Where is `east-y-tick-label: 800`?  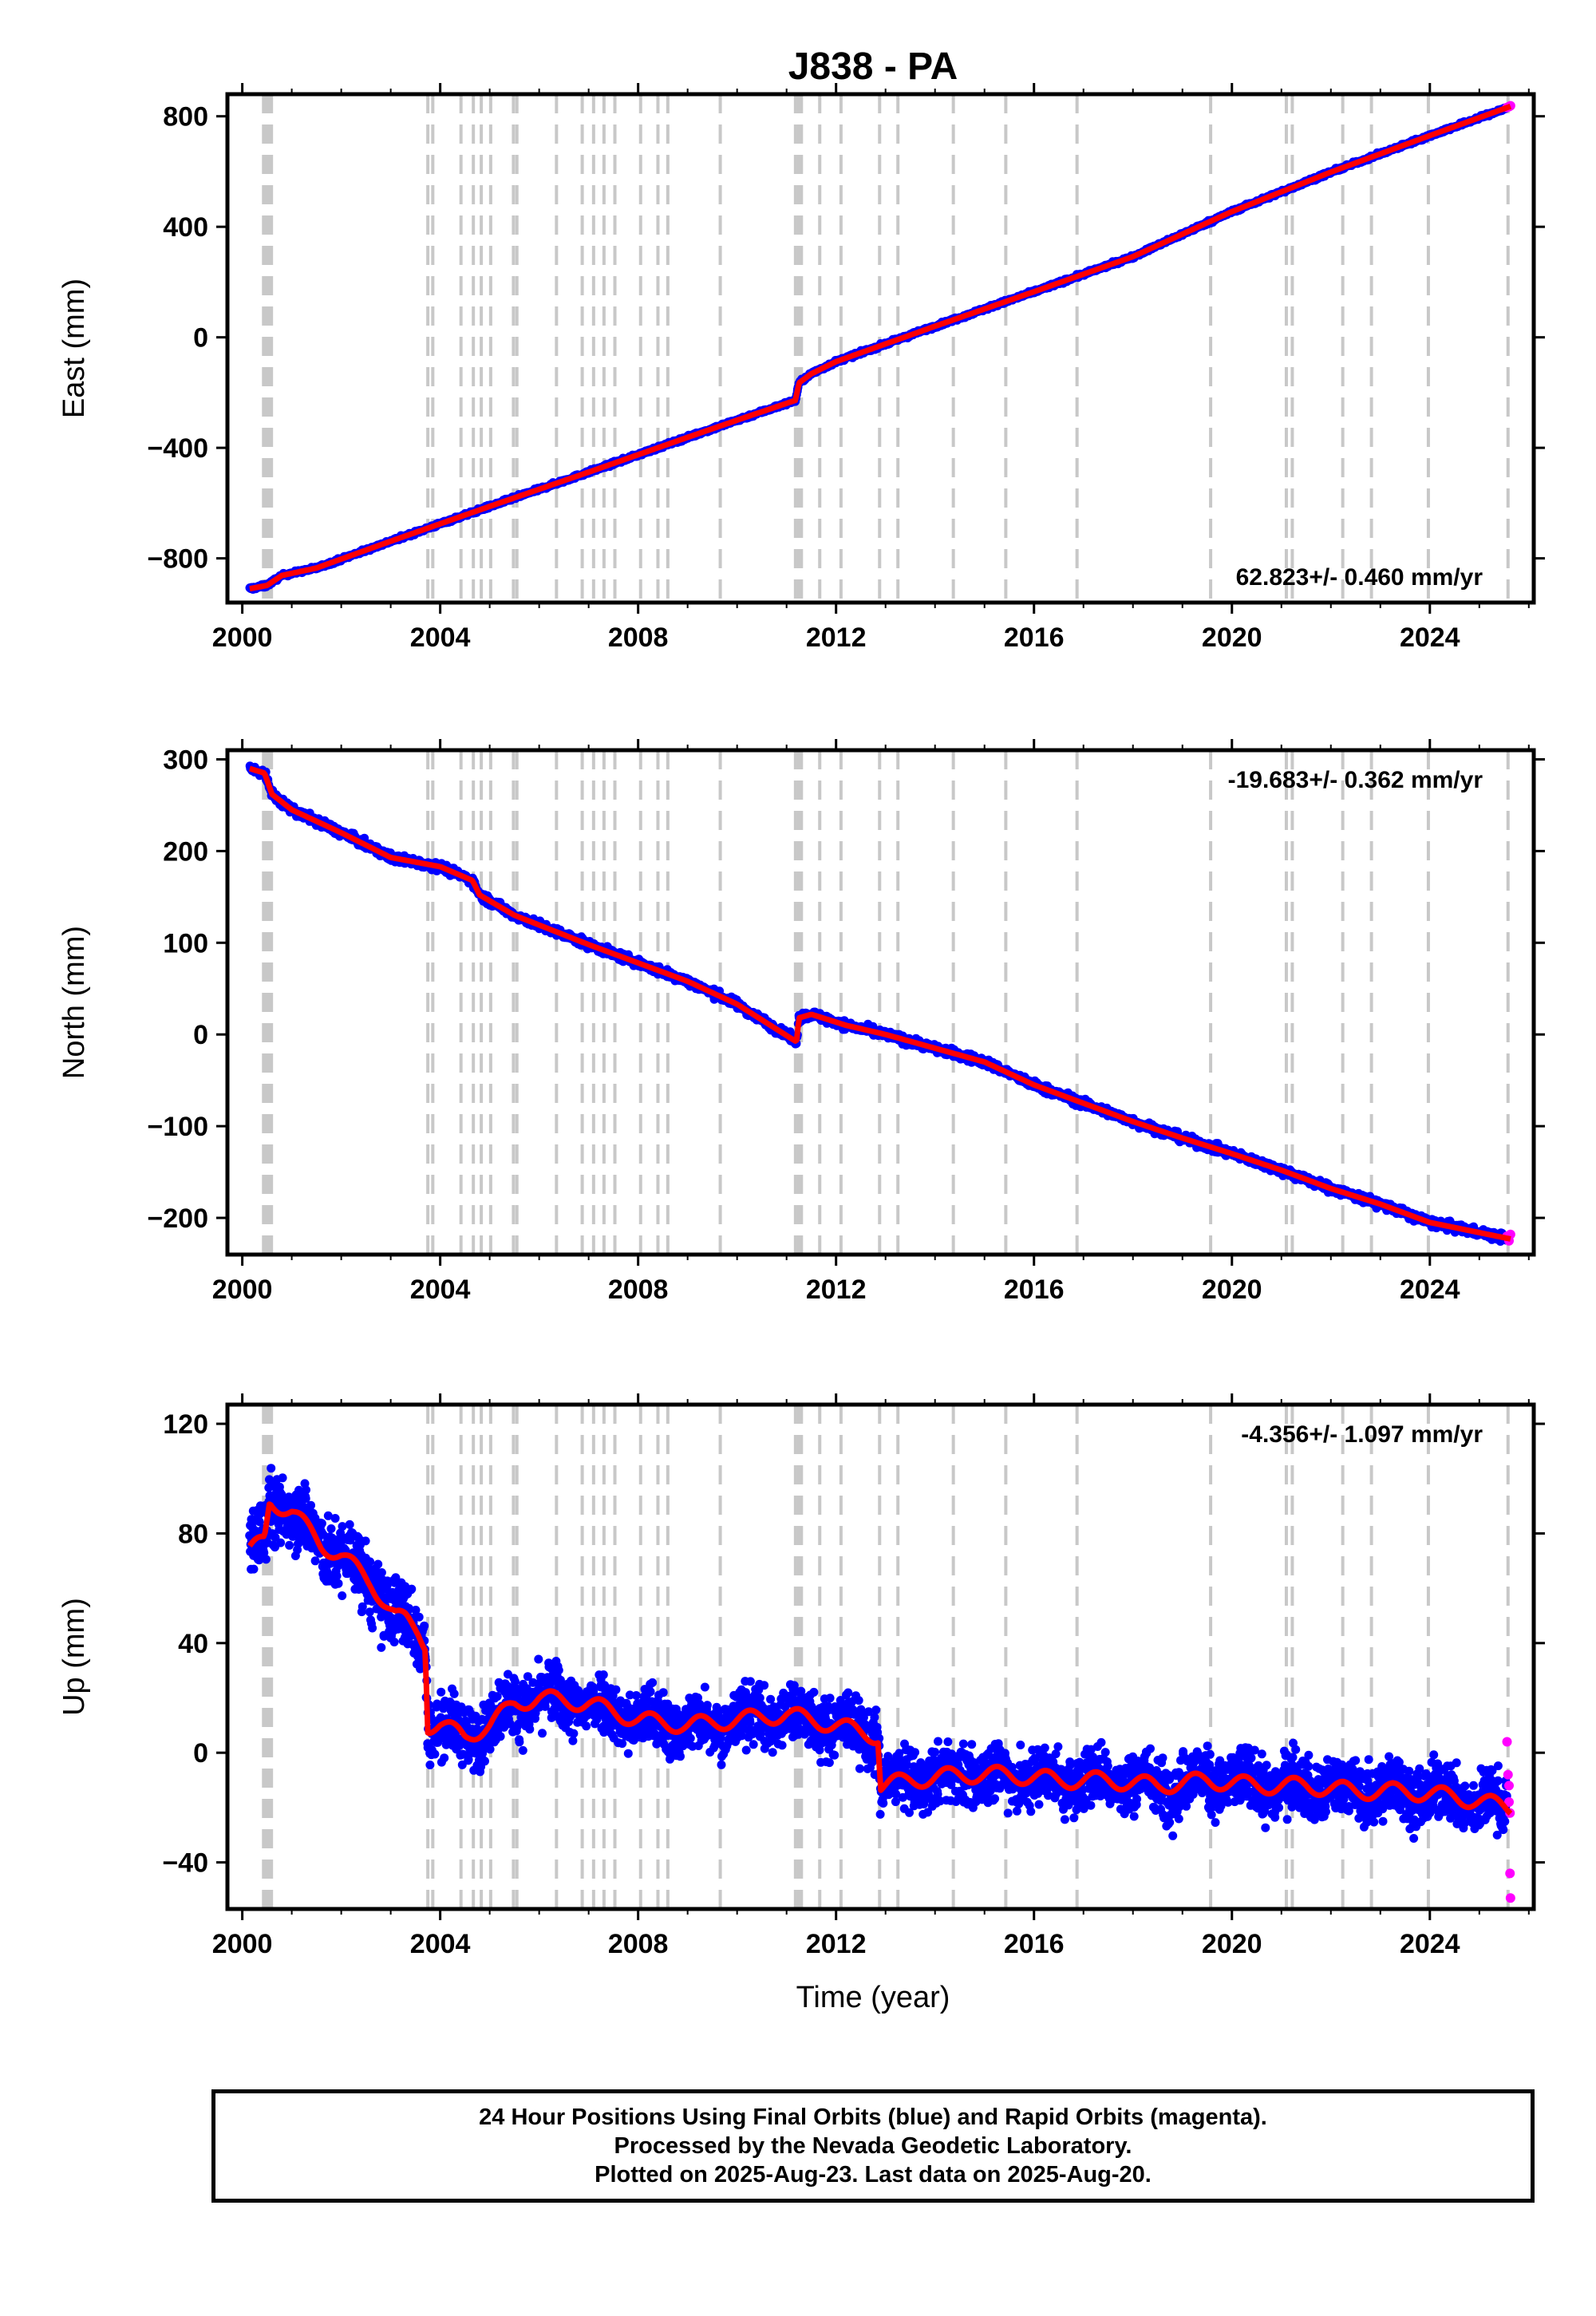
east-y-tick-label: 800 is located at coordinates (185, 117).